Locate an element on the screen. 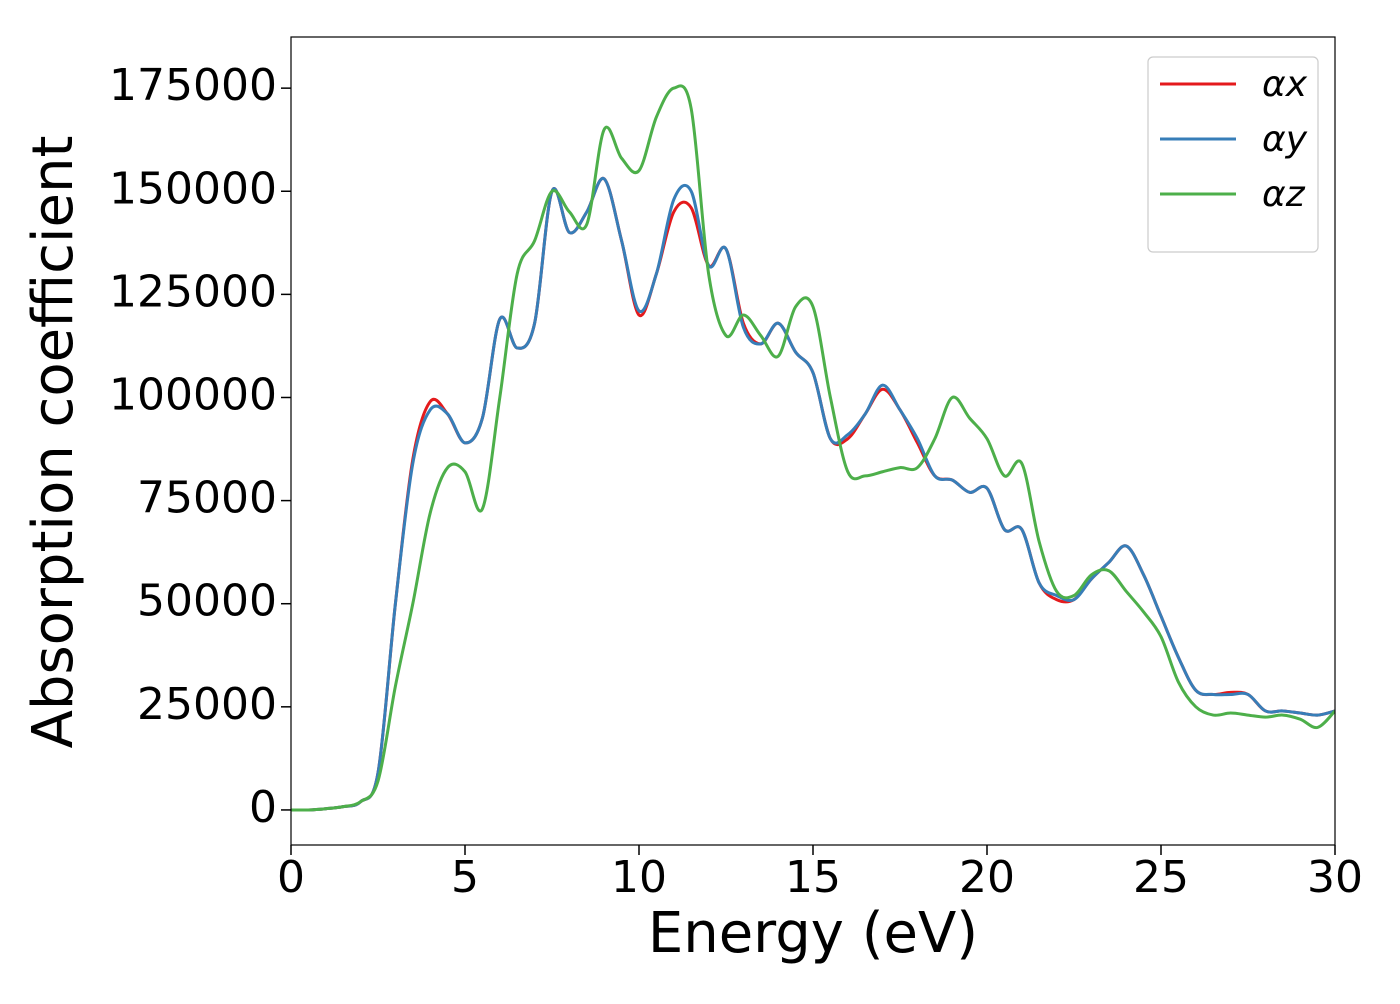  y-tick-label: 50000 is located at coordinates (207, 601).